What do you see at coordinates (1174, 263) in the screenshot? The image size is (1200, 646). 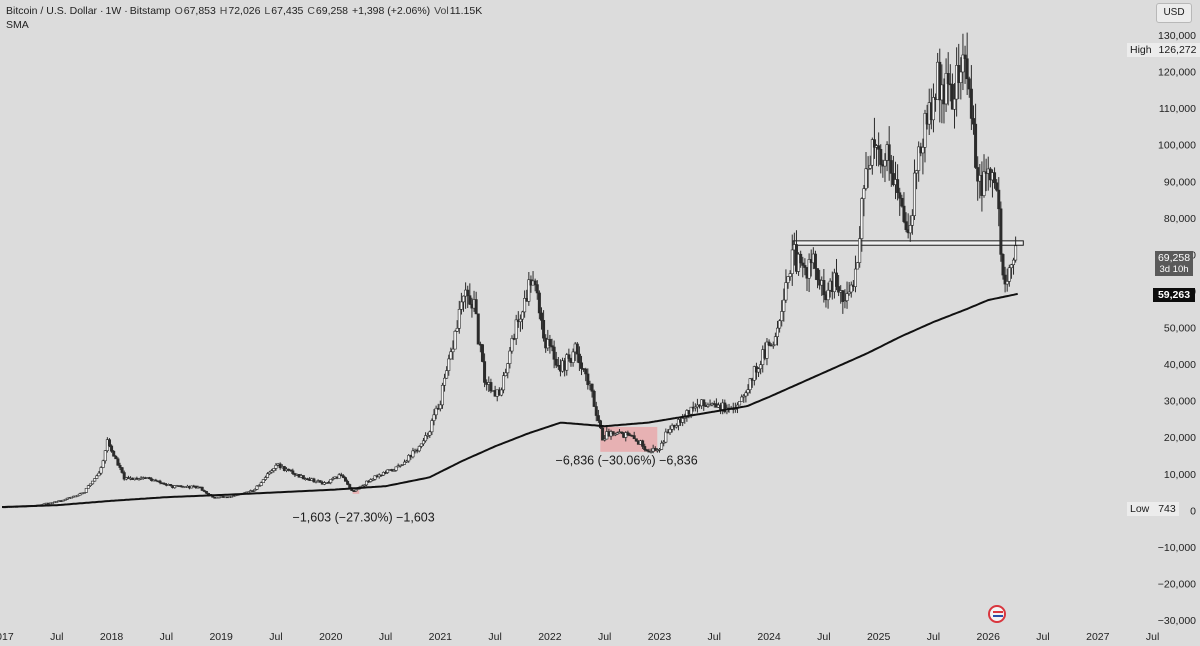 I see `last-price-tag: 69,258 3d 10h` at bounding box center [1174, 263].